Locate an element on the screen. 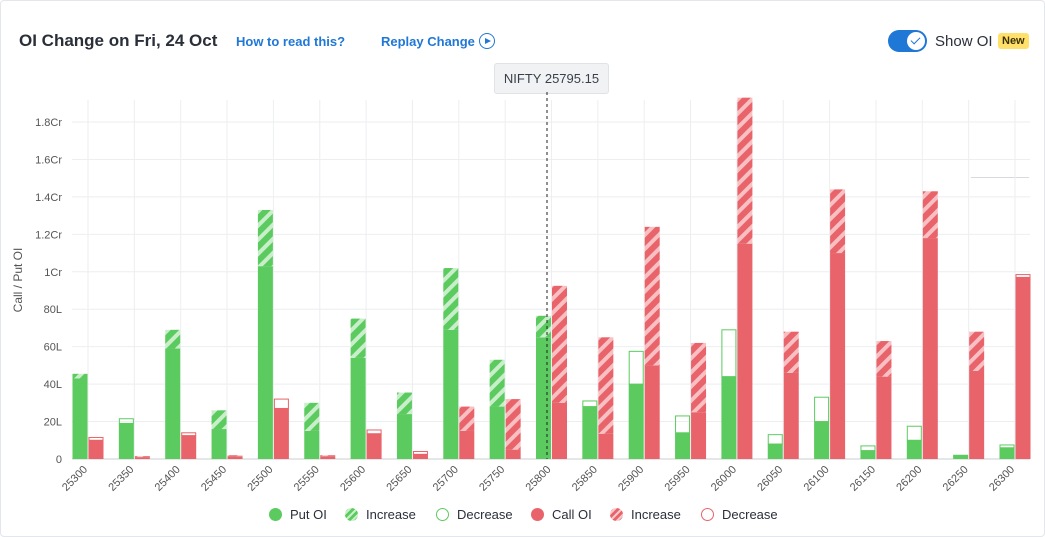 The height and width of the screenshot is (537, 1045). legend-put-increase: Increase is located at coordinates (380, 514).